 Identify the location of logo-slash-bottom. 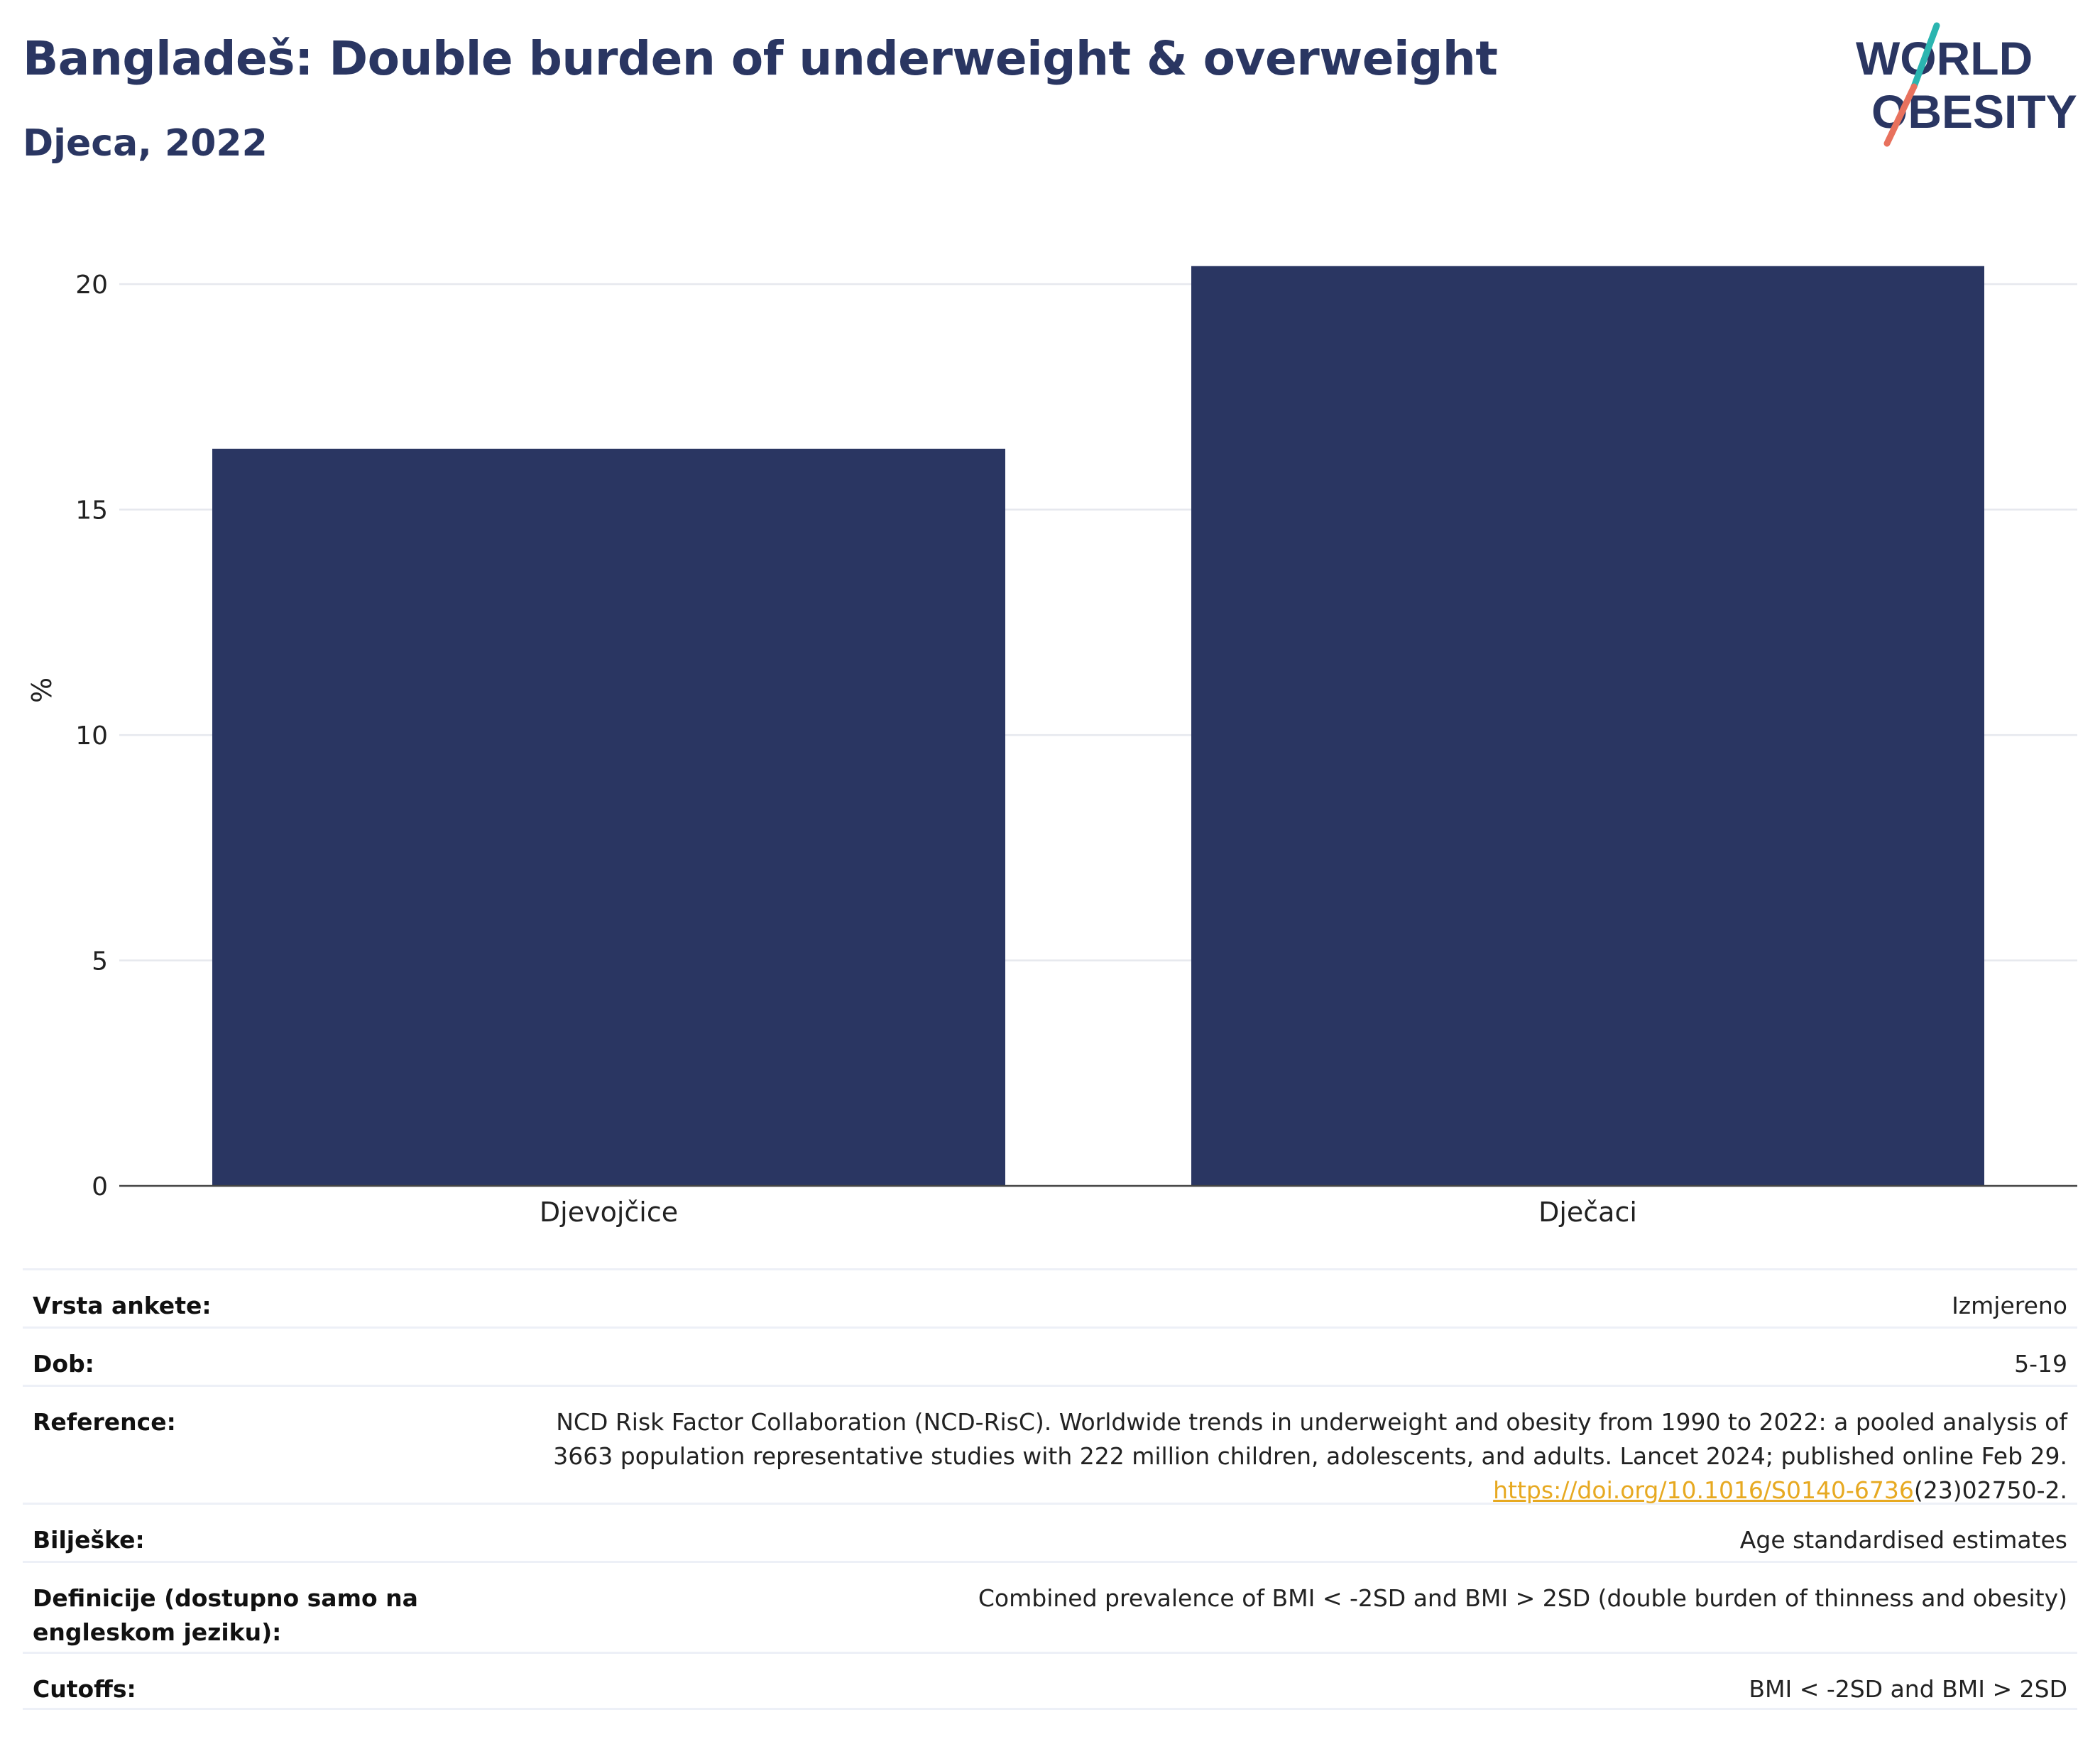
(1900, 115).